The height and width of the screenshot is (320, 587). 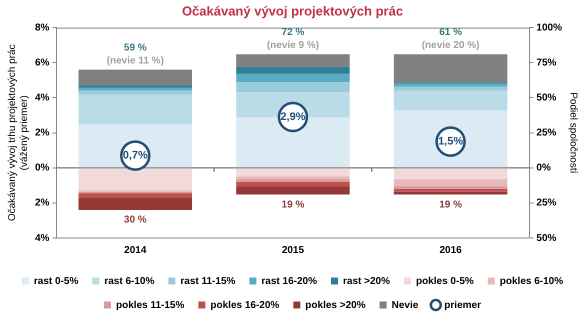 I want to click on legend-label: rast >20%, so click(x=366, y=281).